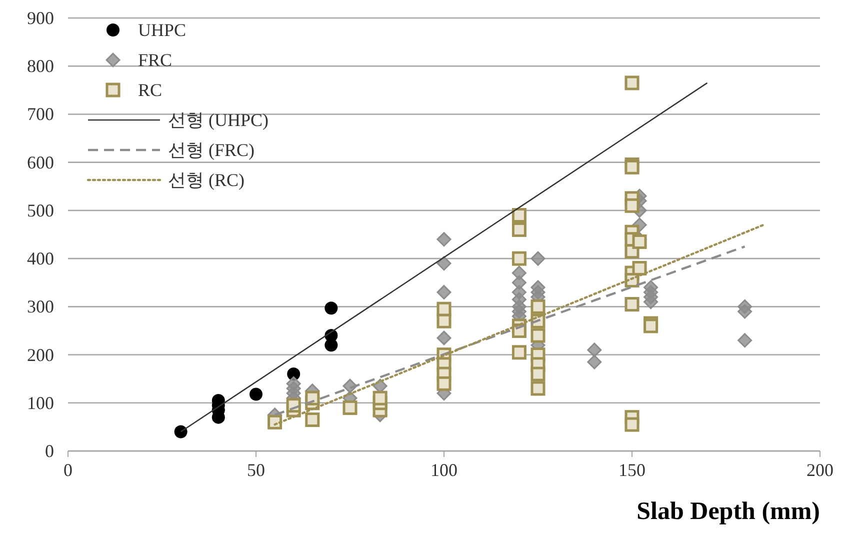 The height and width of the screenshot is (533, 846). What do you see at coordinates (40, 210) in the screenshot?
I see `y-tick-label: 500` at bounding box center [40, 210].